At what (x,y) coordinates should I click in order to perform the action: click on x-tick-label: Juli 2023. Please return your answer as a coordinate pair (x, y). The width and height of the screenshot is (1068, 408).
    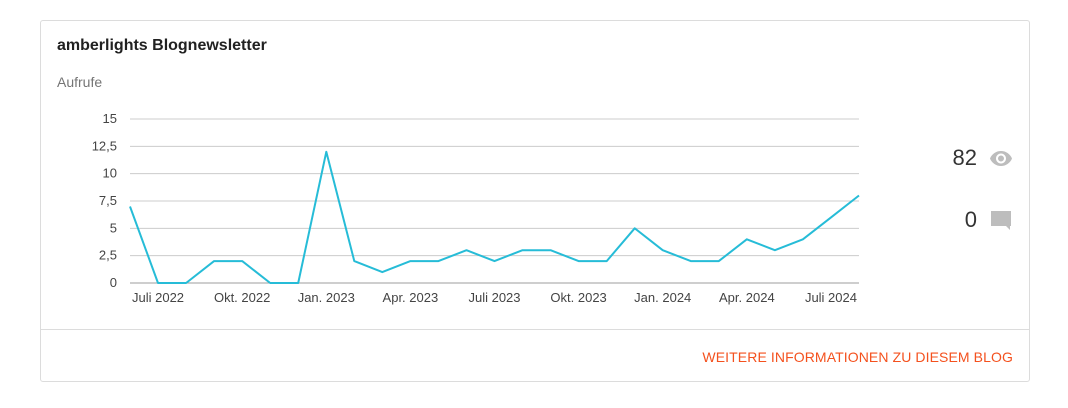
    Looking at the image, I should click on (494, 297).